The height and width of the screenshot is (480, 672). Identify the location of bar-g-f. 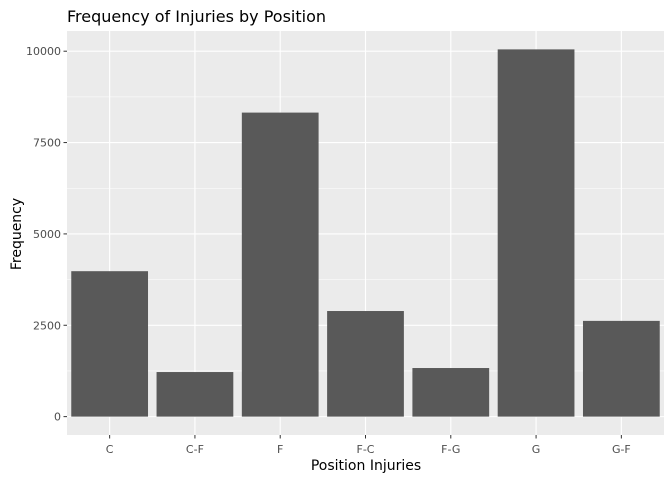
(621, 368).